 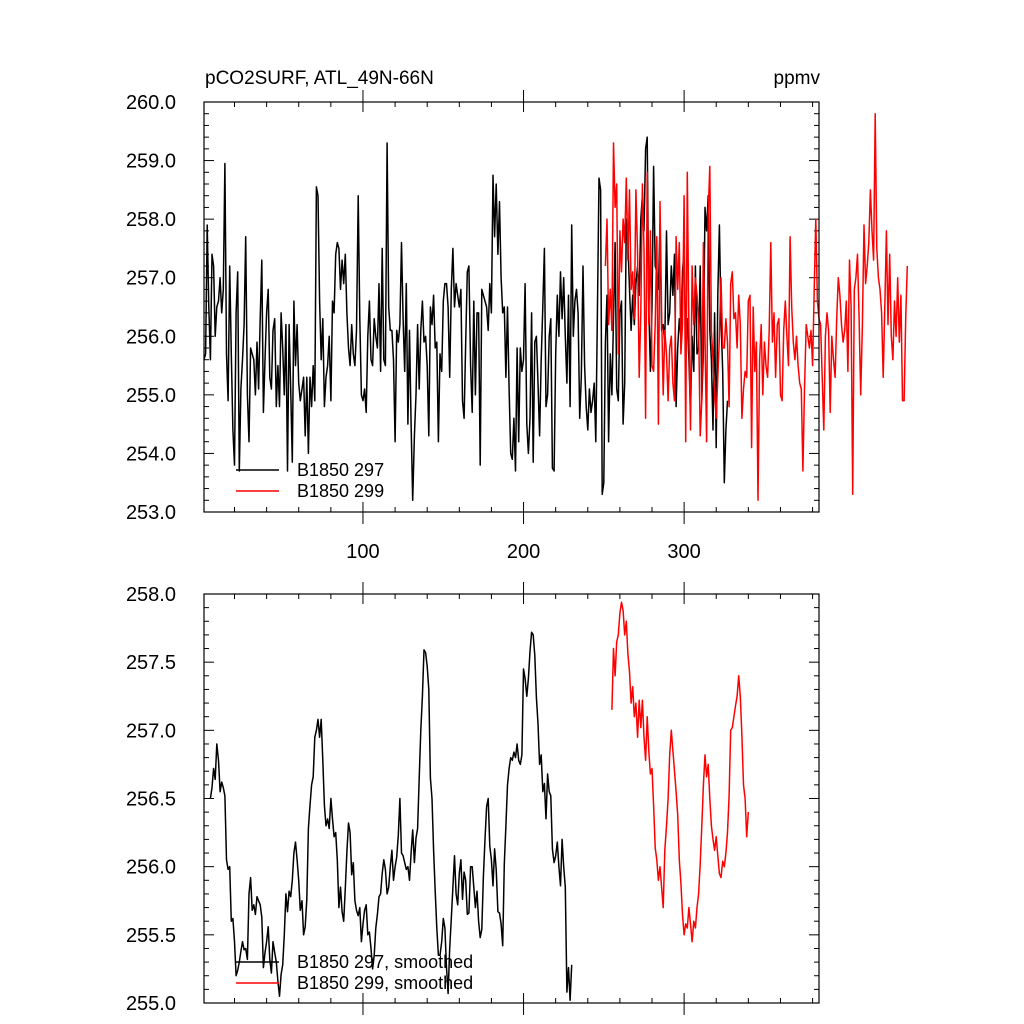 What do you see at coordinates (151, 162) in the screenshot?
I see `y-tick-label: 259.0` at bounding box center [151, 162].